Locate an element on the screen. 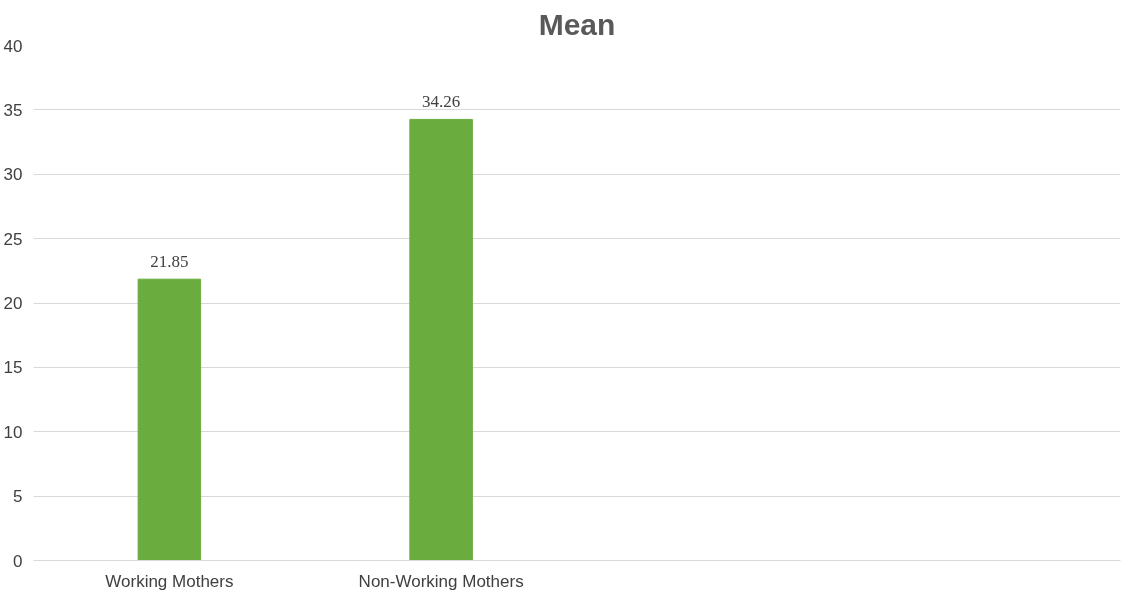 This screenshot has height=609, width=1133. chart-title: Mean is located at coordinates (577, 24).